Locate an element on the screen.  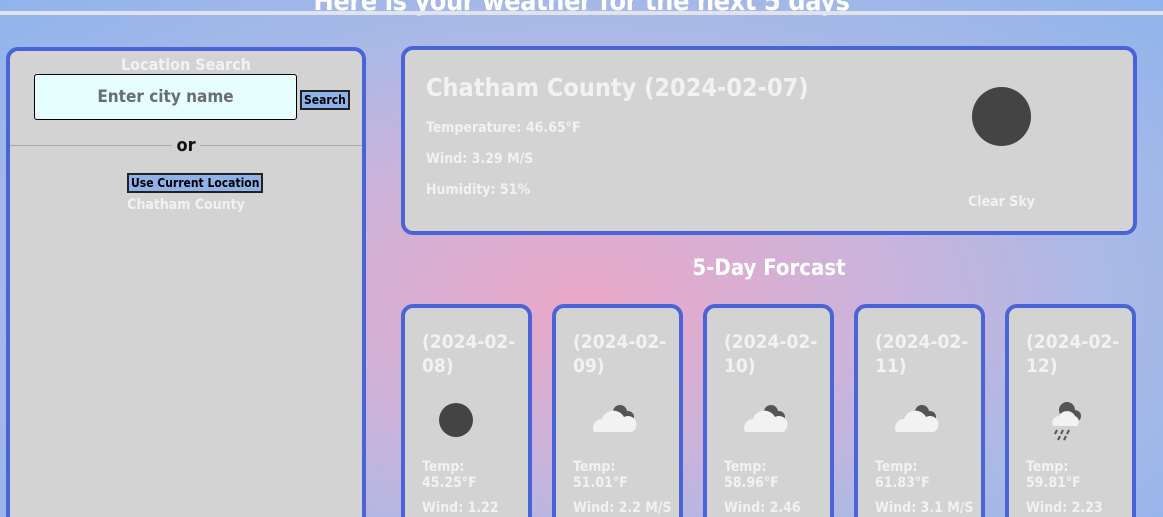
forecast-wind: Wind: 2.46 M/S is located at coordinates (762, 508).